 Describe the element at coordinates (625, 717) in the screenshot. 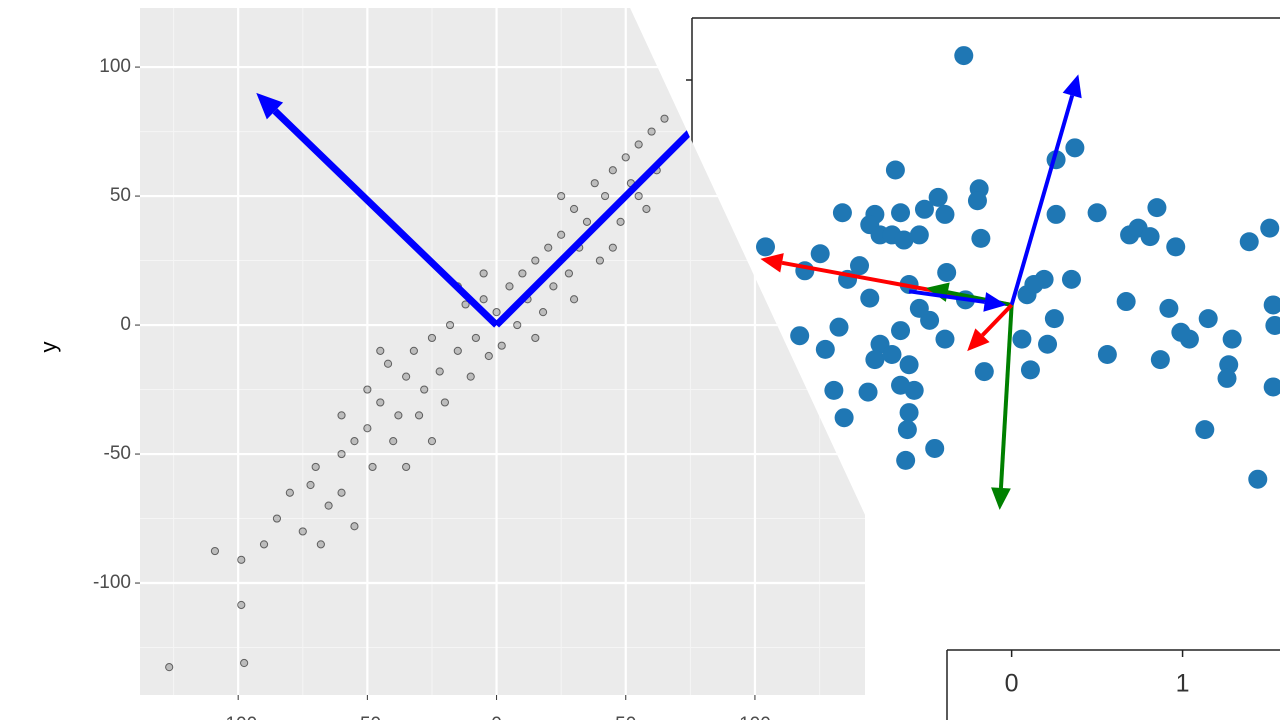

I see `x-tick-label: 50` at that location.